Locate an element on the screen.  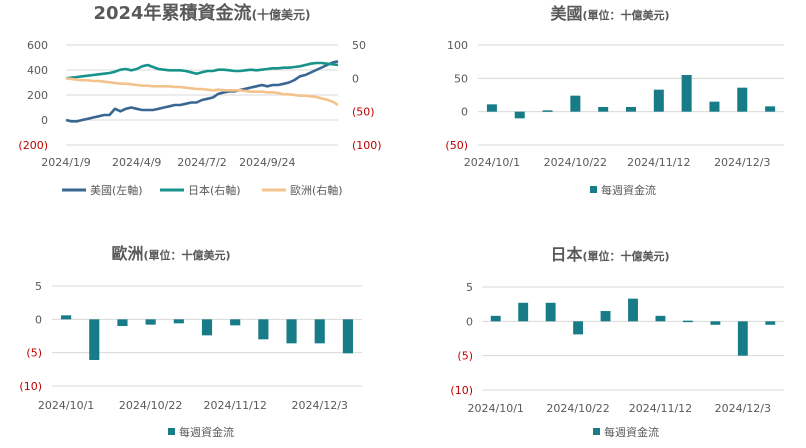
chart-title: 日本(單位：十億美元) is located at coordinates (609, 254).